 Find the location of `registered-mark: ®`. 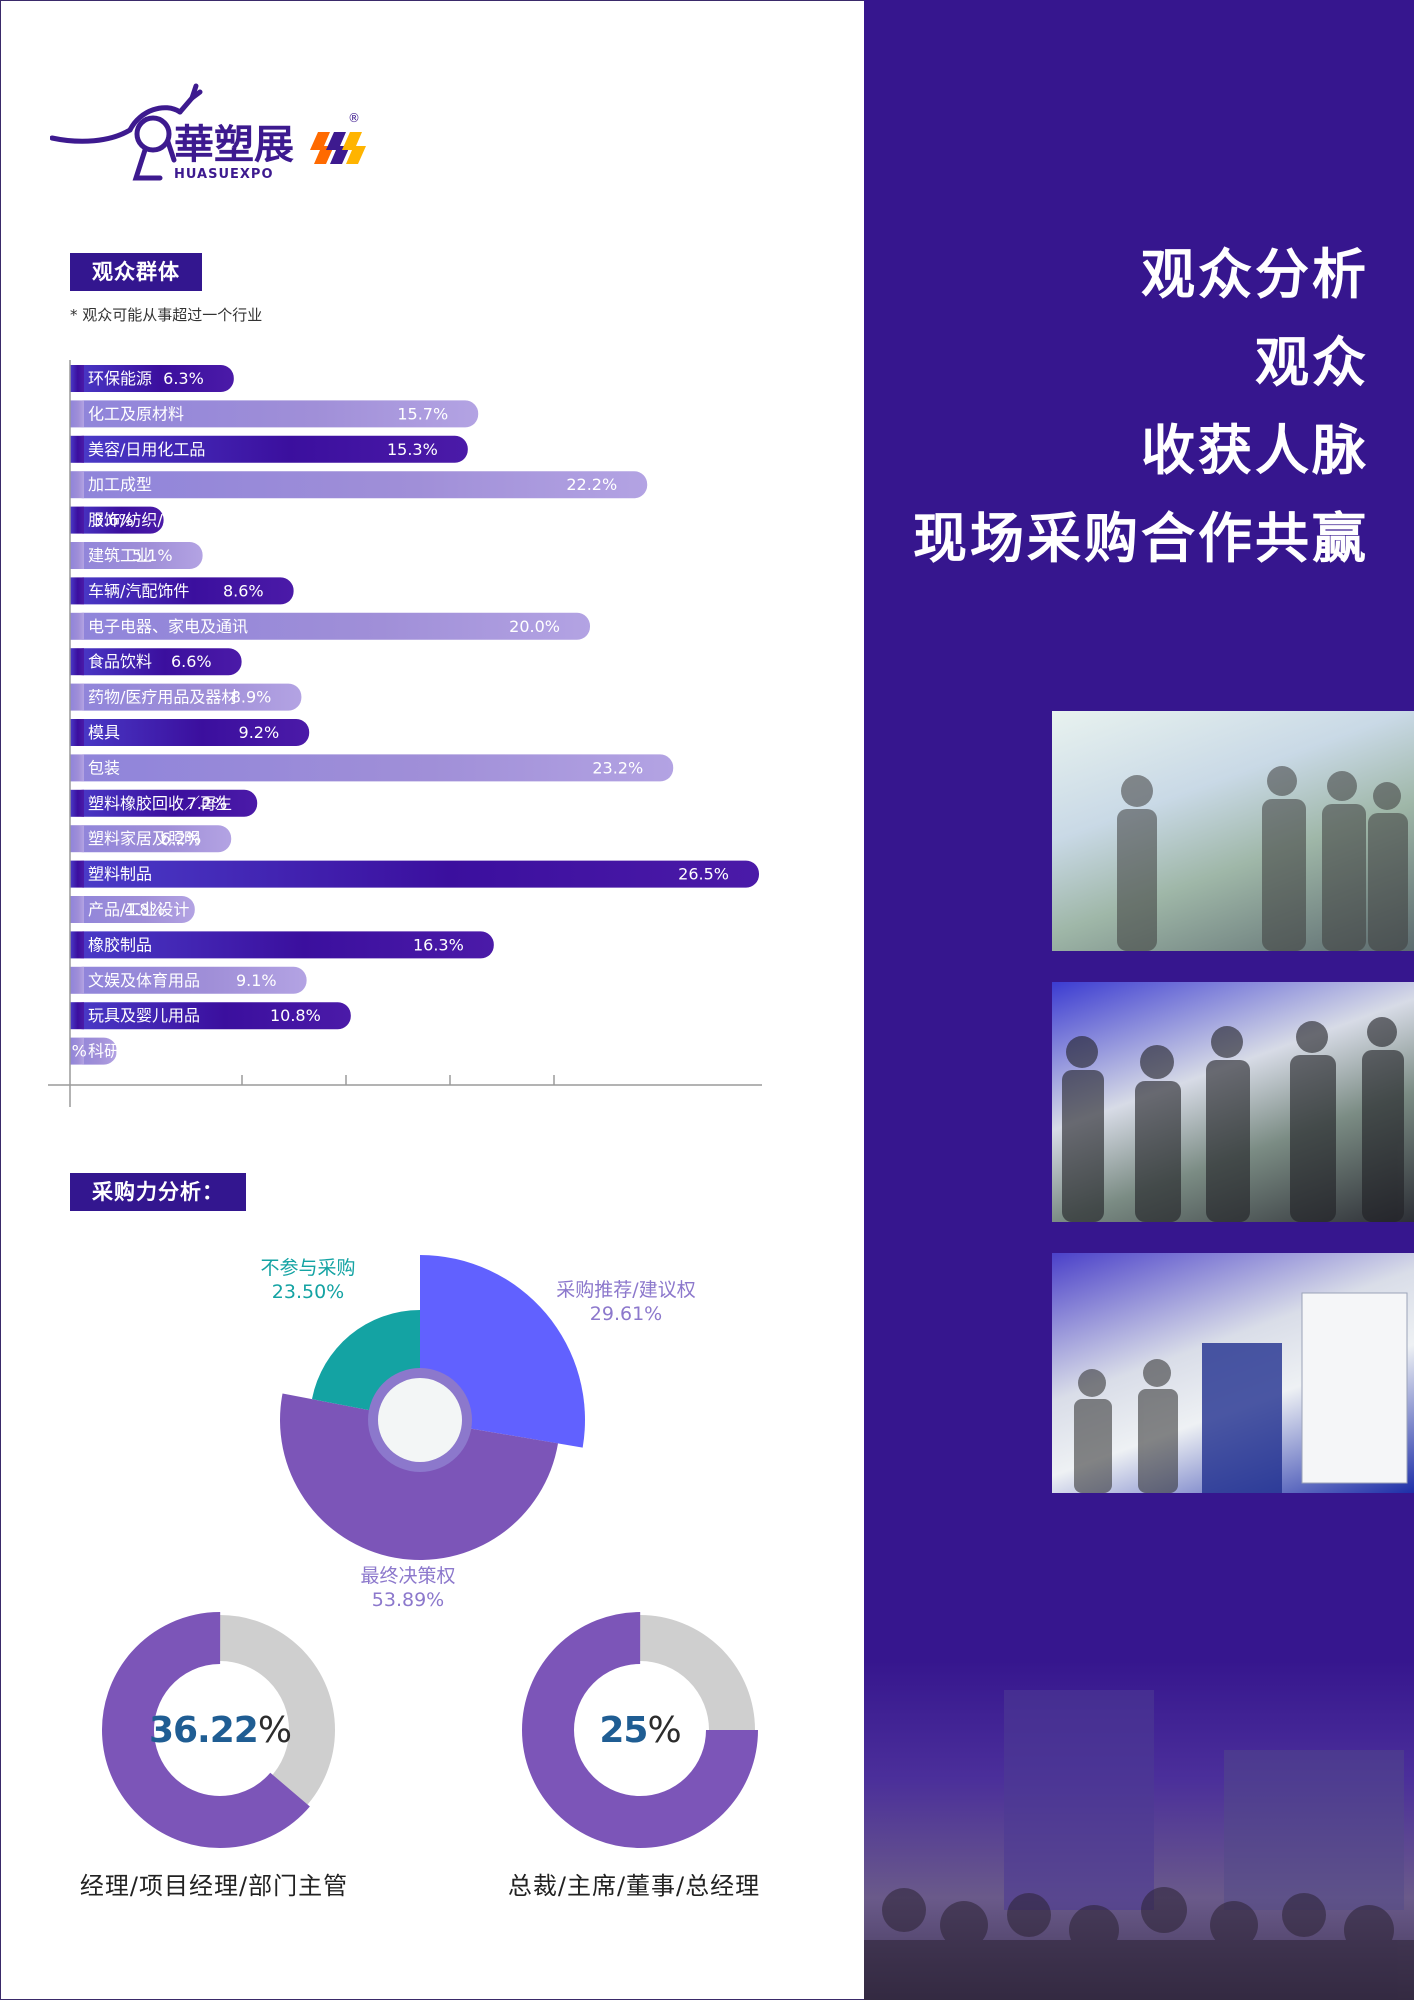

registered-mark: ® is located at coordinates (354, 118).